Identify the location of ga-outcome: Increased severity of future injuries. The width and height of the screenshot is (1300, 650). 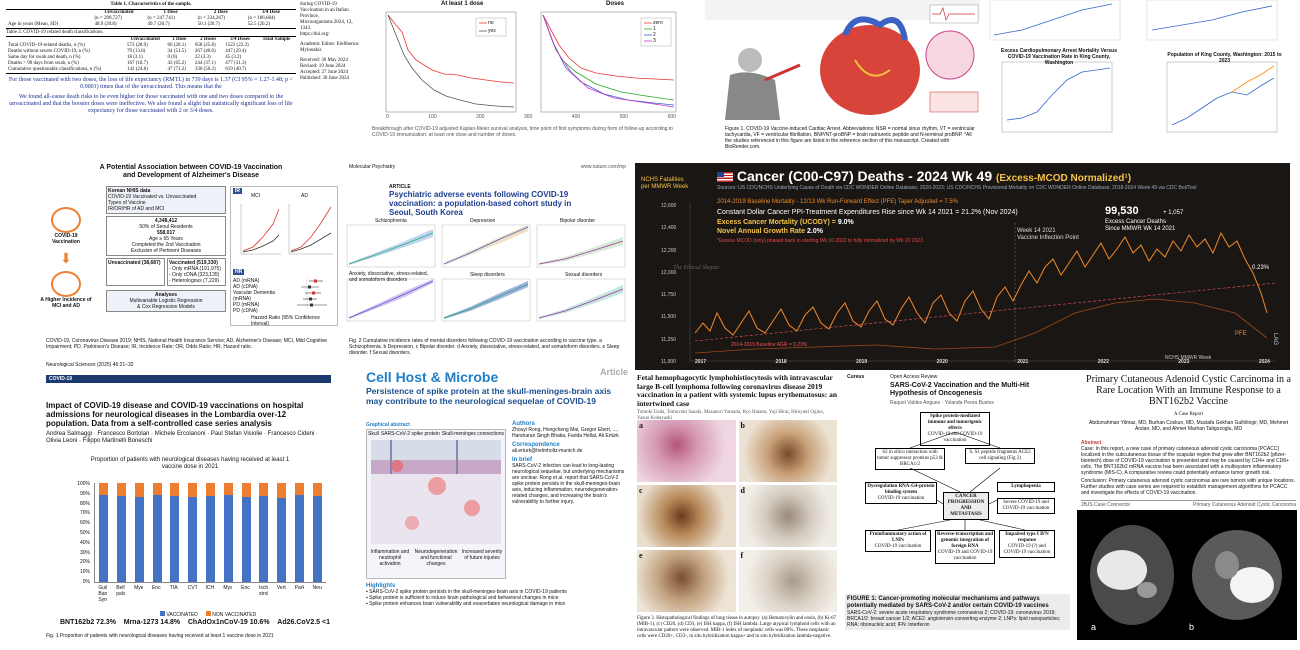
(482, 555).